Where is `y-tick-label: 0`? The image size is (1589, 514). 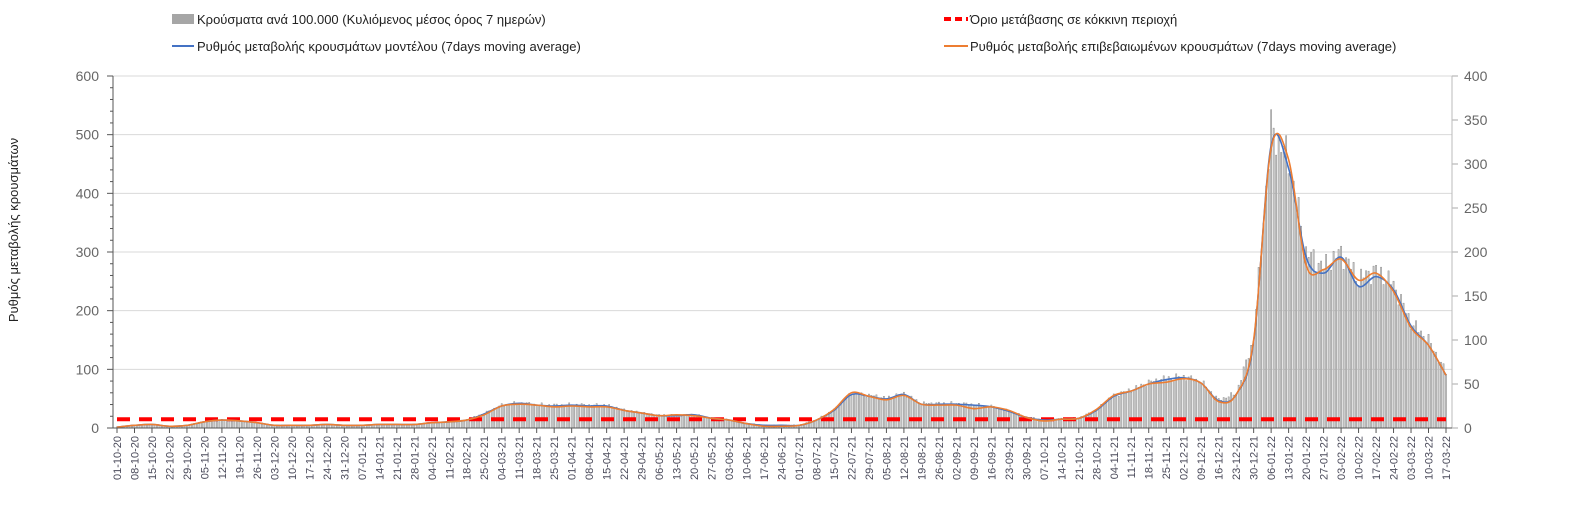 y-tick-label: 0 is located at coordinates (95, 428).